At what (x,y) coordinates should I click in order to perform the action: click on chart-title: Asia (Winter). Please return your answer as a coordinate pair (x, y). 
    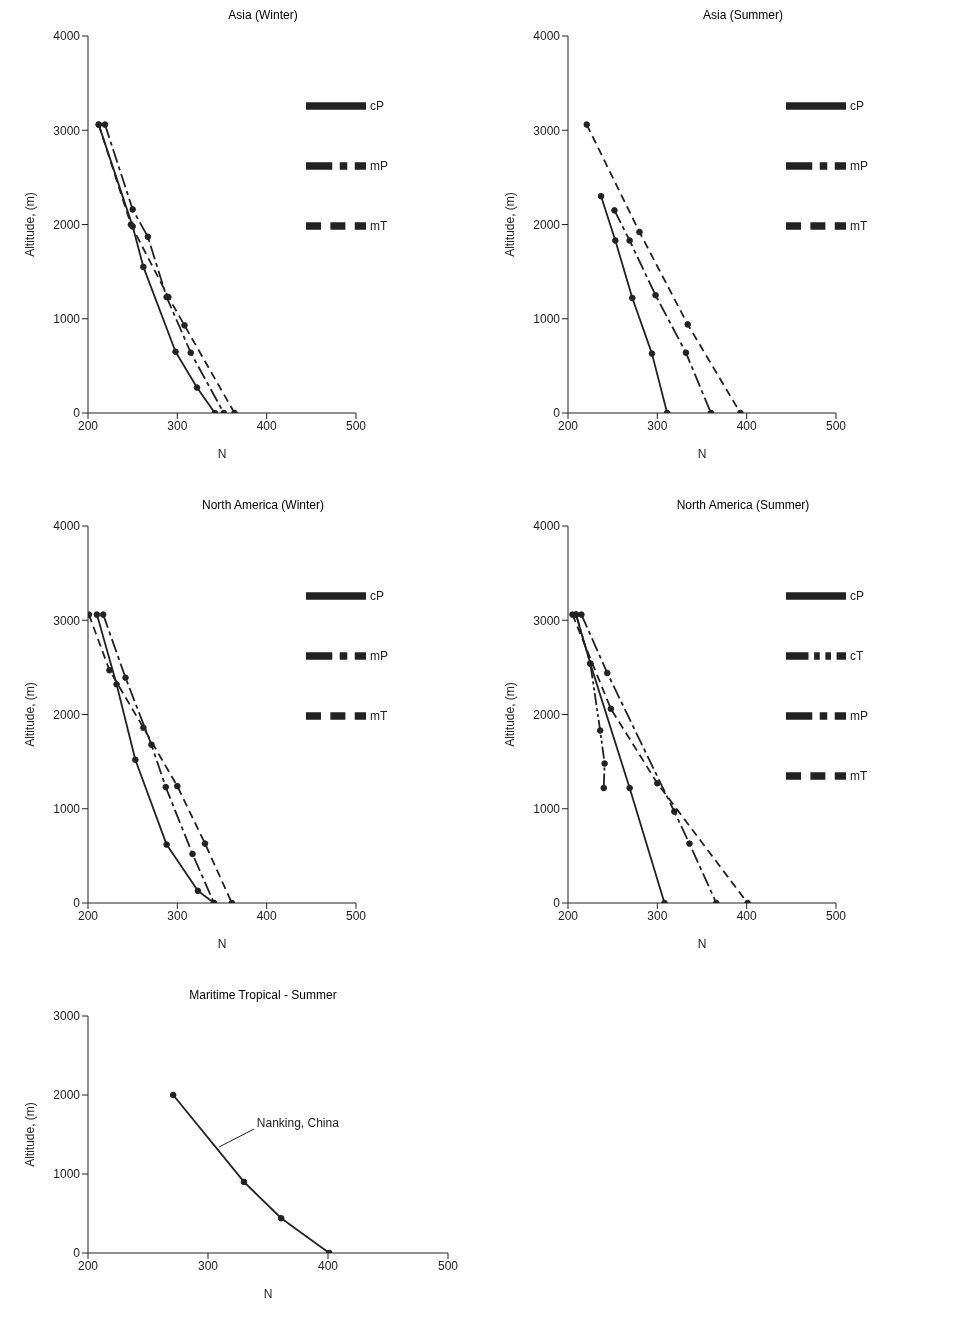
    Looking at the image, I should click on (263, 16).